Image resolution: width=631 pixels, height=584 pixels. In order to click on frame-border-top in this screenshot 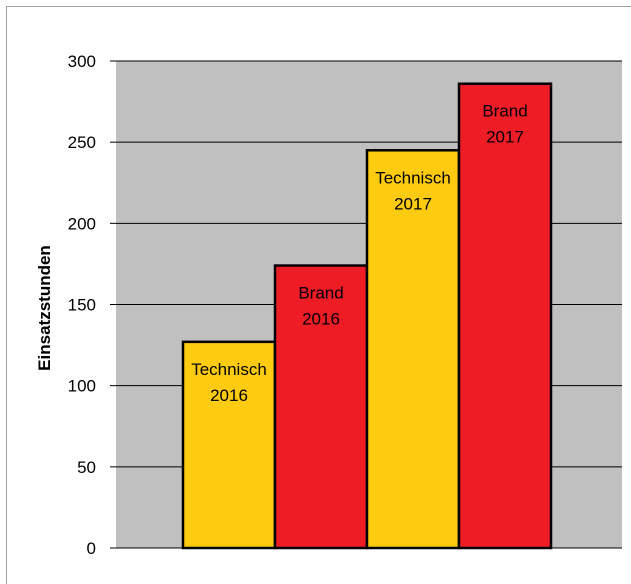, I will do `click(318, 6)`.